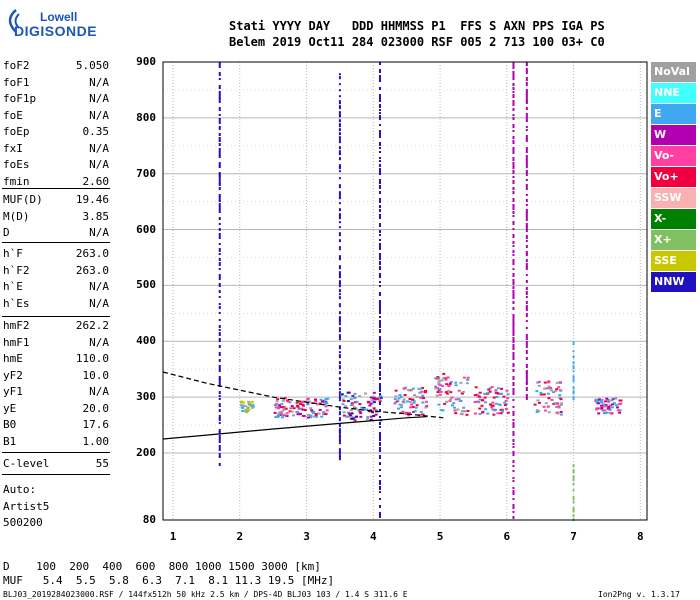 The image size is (700, 600). What do you see at coordinates (146, 61) in the screenshot?
I see `y-tick-label: 900` at bounding box center [146, 61].